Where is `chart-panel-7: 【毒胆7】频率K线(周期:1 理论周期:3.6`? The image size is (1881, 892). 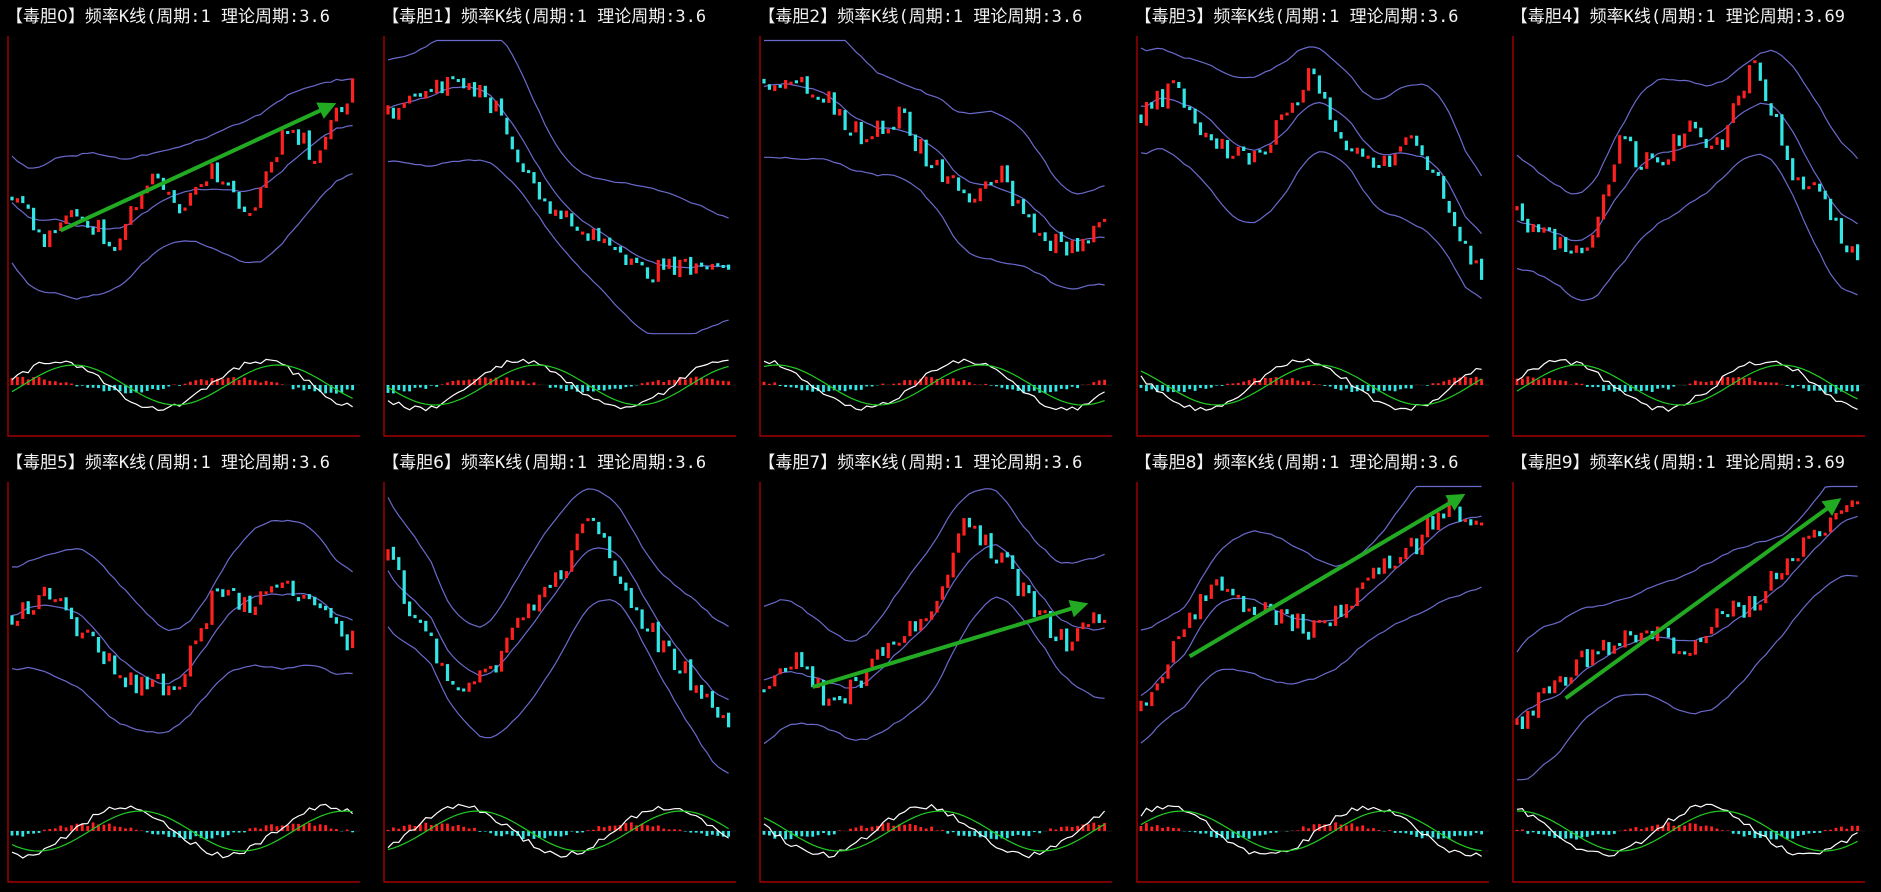
chart-panel-7: 【毒胆7】频率K线(周期:1 理论周期:3.6 is located at coordinates (940, 669).